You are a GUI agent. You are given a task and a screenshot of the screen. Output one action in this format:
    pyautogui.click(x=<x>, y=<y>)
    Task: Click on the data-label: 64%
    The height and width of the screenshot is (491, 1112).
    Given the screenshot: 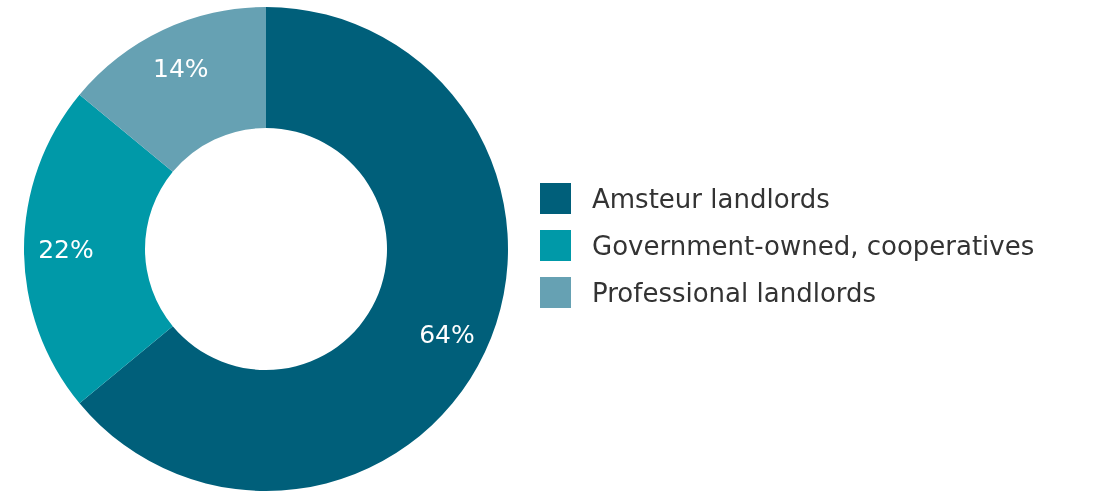 What is the action you would take?
    pyautogui.click(x=447, y=334)
    